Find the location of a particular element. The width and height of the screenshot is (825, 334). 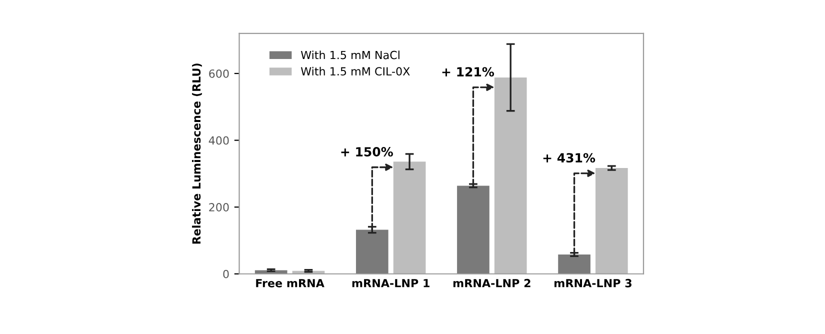

x-tick-label: mRNA-LNP 3 is located at coordinates (593, 283).